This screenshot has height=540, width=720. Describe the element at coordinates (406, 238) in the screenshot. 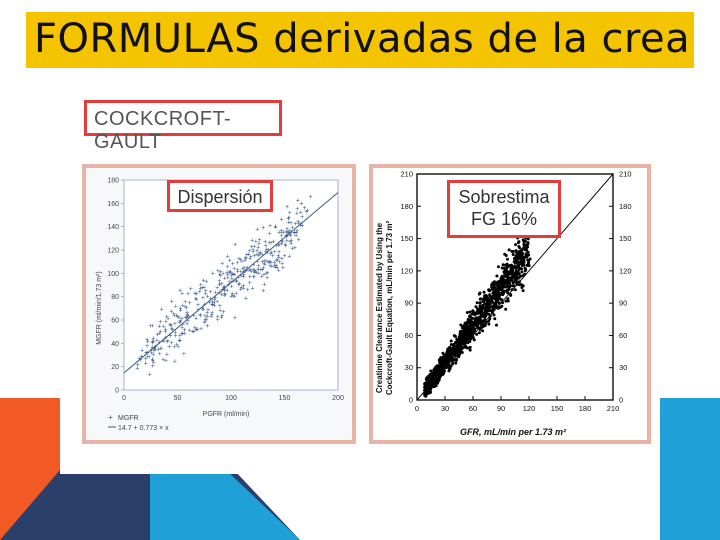

I see `right-y-tick-label-left: 150` at that location.